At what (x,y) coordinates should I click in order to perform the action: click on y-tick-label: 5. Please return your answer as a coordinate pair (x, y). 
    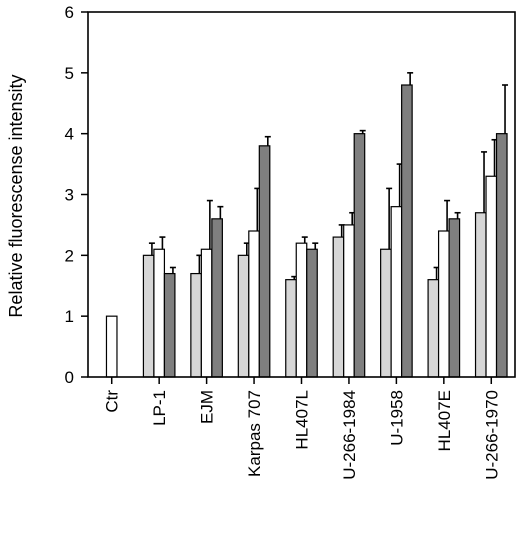
    Looking at the image, I should click on (69, 73).